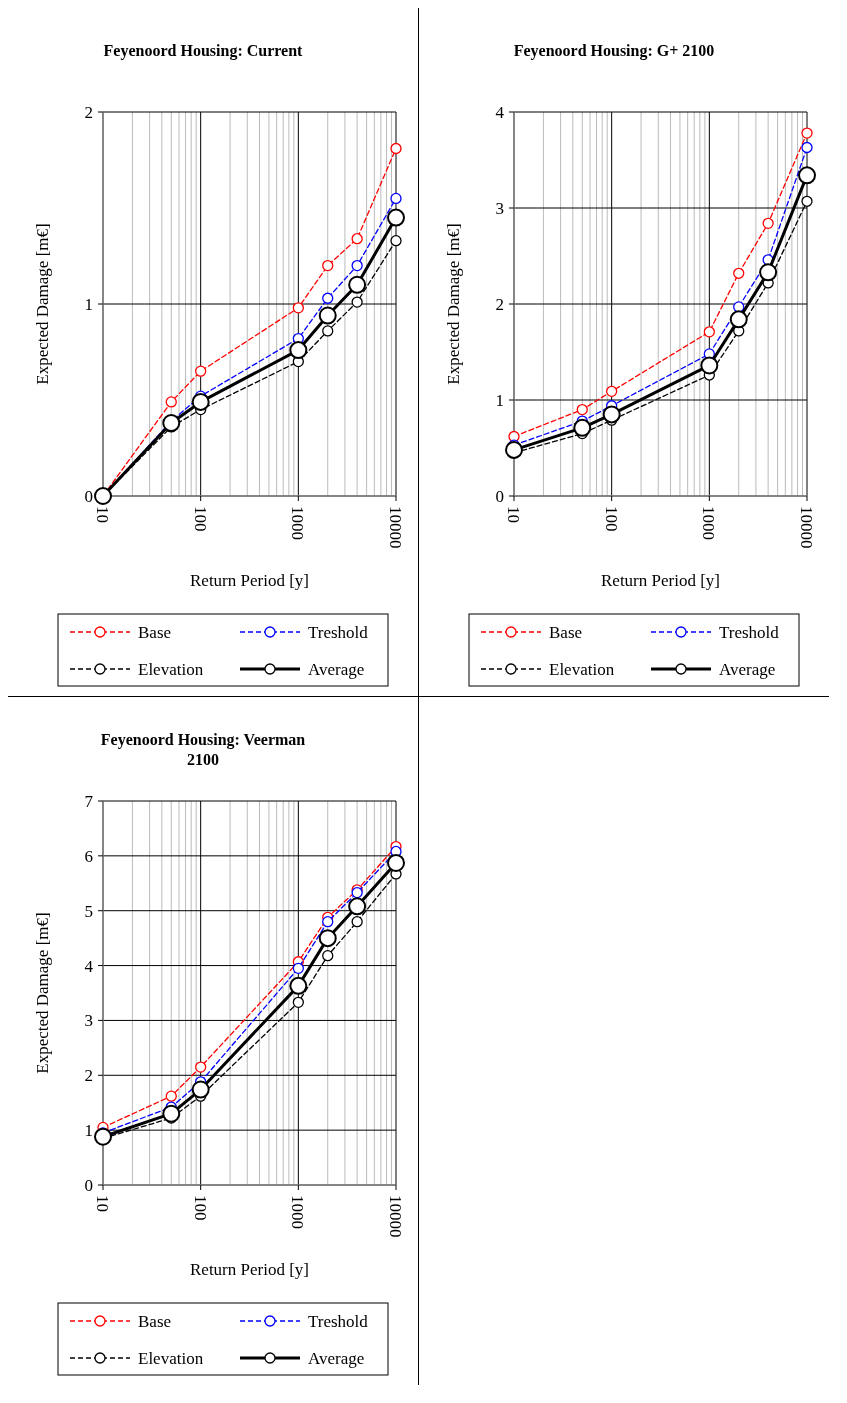 The image size is (847, 1403). What do you see at coordinates (88, 856) in the screenshot?
I see `y-tick-label: 6` at bounding box center [88, 856].